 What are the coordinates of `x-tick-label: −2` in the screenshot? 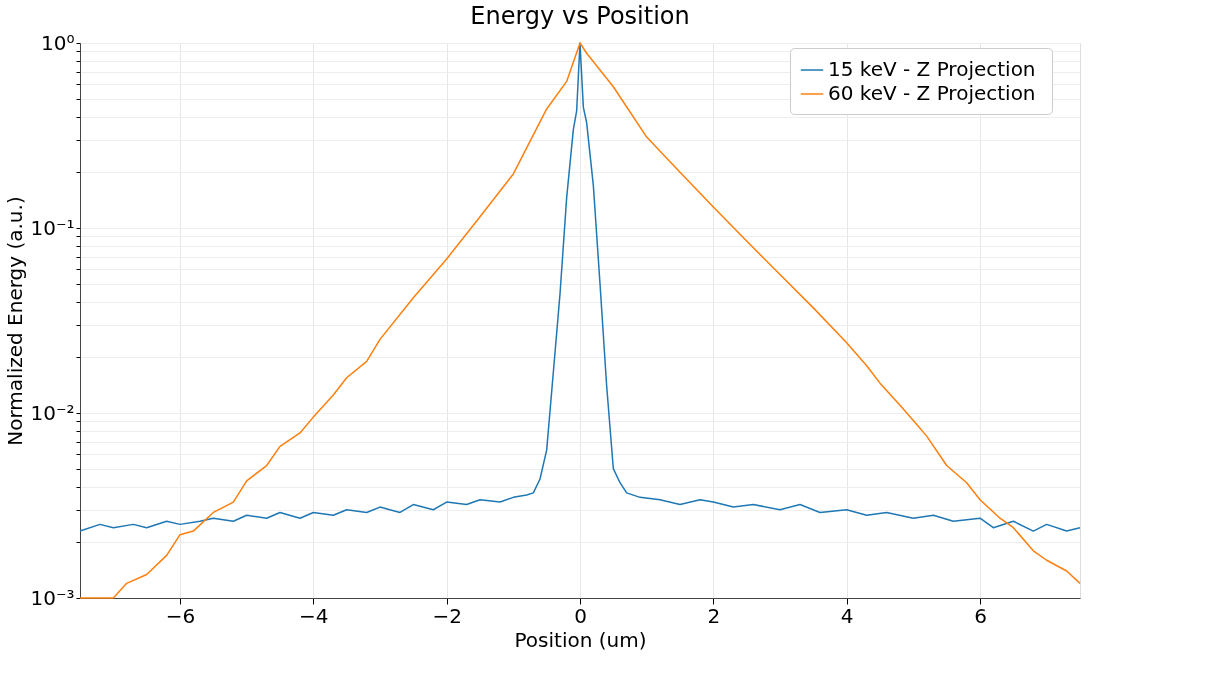 It's located at (447, 615).